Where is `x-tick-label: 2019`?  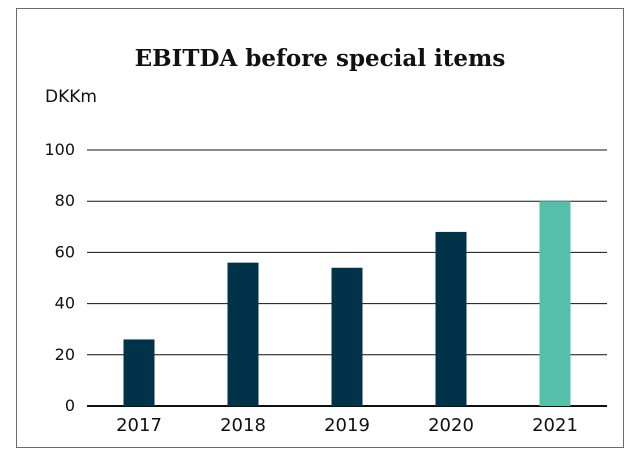 x-tick-label: 2019 is located at coordinates (347, 425).